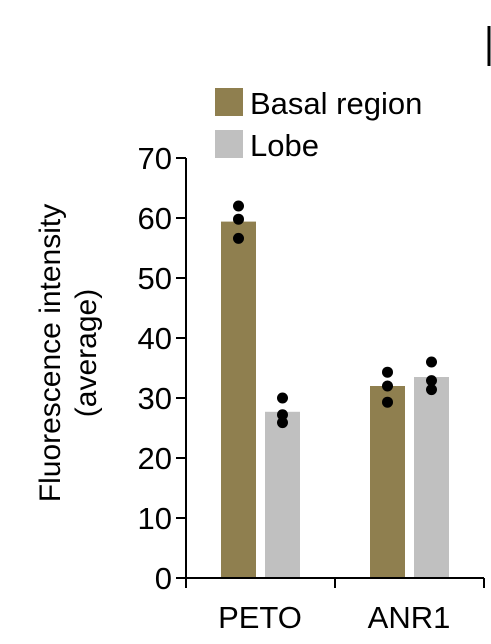 This screenshot has width=491, height=644. What do you see at coordinates (284, 145) in the screenshot?
I see `legend-label-lobe: Lobe` at bounding box center [284, 145].